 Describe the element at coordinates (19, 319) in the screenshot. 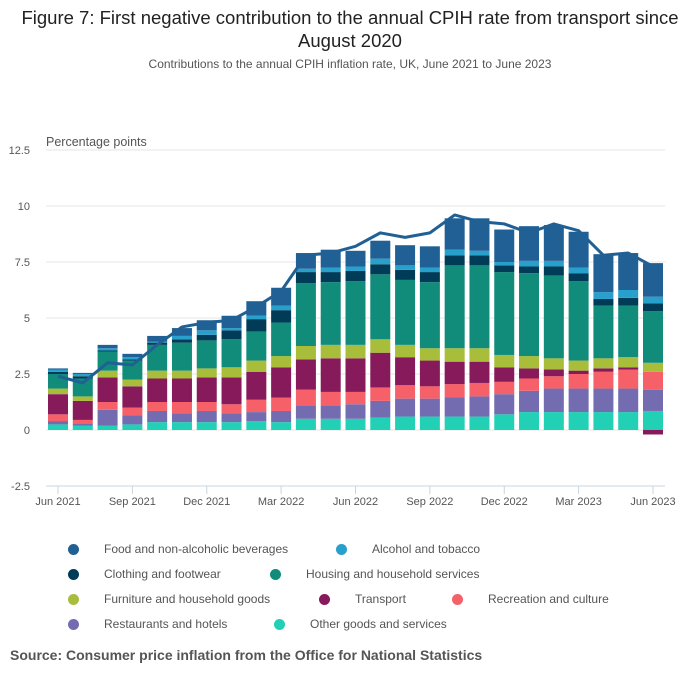

I see `y-axis-ticks: -2.5 0 2.5 5 7.5 10 12.5` at that location.